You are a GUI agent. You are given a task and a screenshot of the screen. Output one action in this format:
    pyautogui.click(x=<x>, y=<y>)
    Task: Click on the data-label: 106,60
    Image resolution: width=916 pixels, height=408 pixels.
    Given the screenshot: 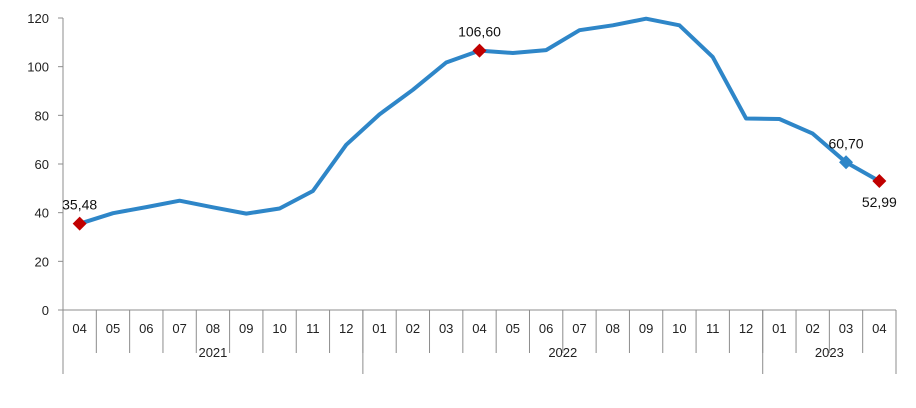 What is the action you would take?
    pyautogui.click(x=479, y=32)
    